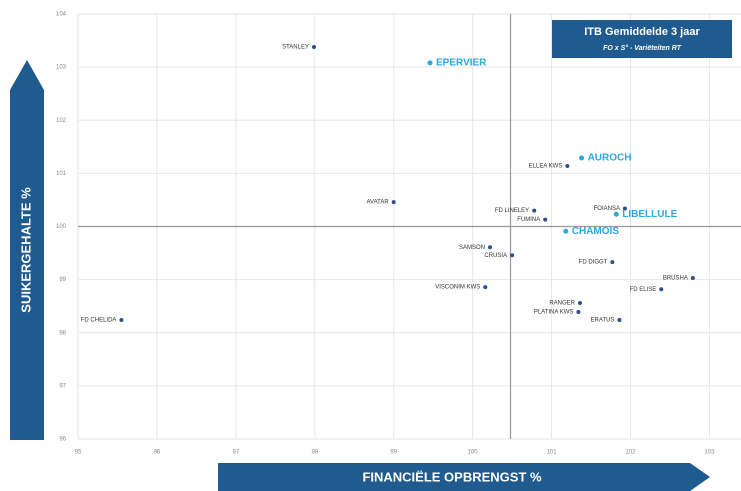 The image size is (741, 491). What do you see at coordinates (630, 453) in the screenshot?
I see `x-tick-label: 102` at bounding box center [630, 453].